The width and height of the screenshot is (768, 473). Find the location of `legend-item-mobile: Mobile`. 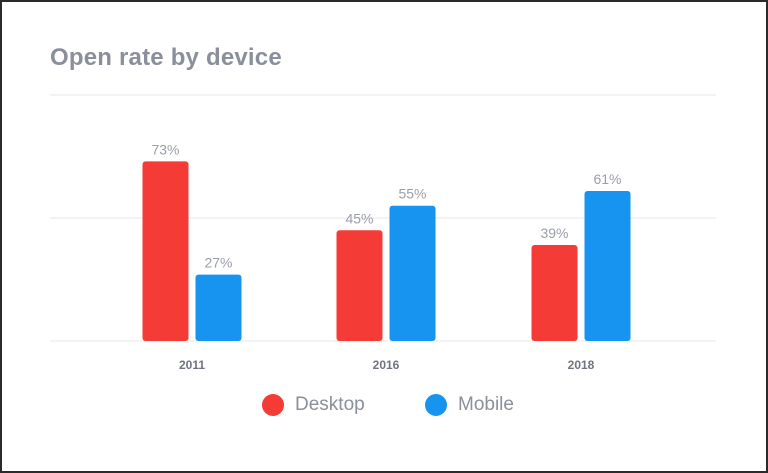

legend-item-mobile: Mobile is located at coordinates (469, 405).